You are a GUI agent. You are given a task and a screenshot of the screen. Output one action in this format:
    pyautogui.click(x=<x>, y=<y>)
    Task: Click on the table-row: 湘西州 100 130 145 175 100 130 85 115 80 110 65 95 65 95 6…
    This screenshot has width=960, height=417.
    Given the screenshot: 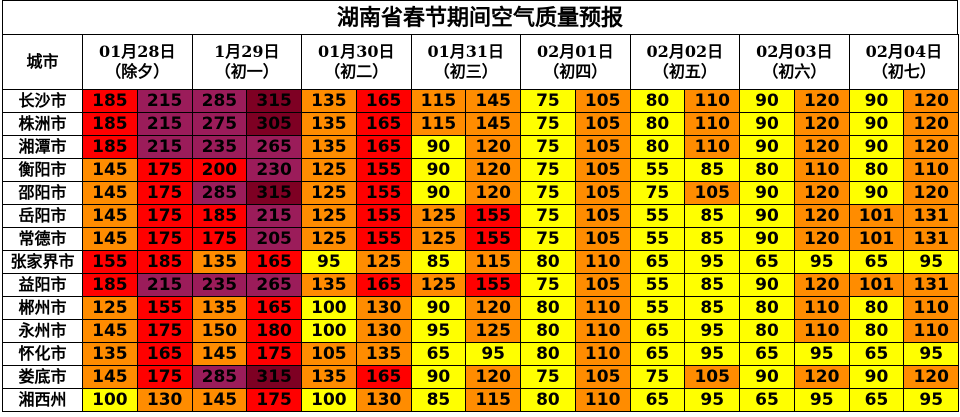 What is the action you would take?
    pyautogui.click(x=481, y=400)
    